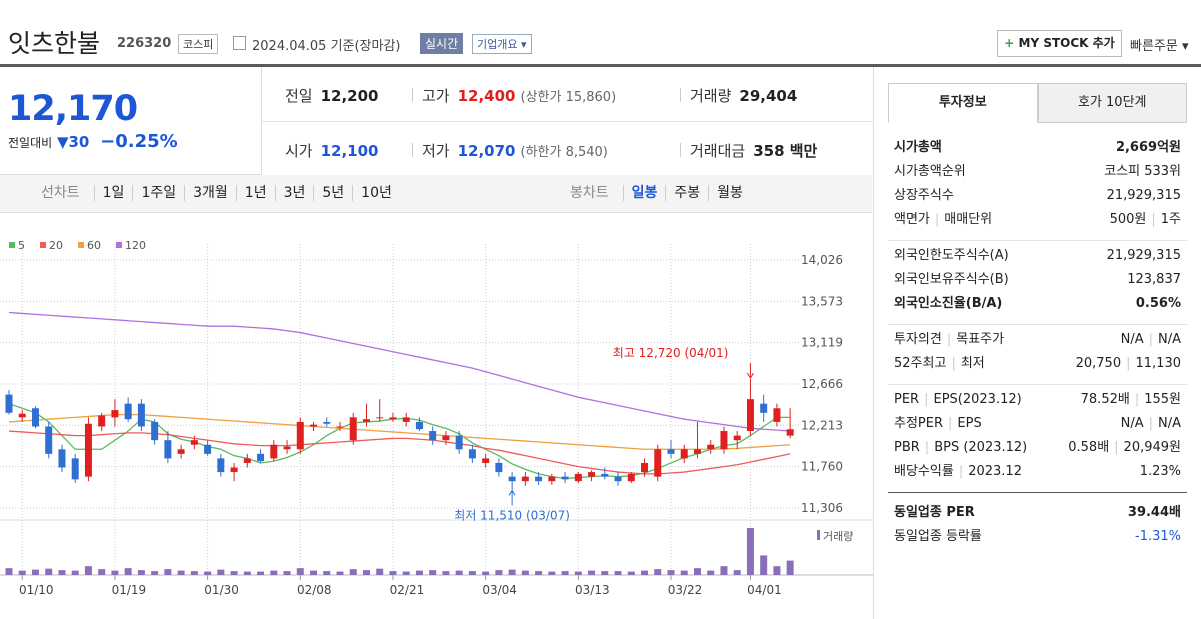 This screenshot has width=1201, height=619. Describe the element at coordinates (965, 363) in the screenshot. I see `info-label-part: 최저` at that location.